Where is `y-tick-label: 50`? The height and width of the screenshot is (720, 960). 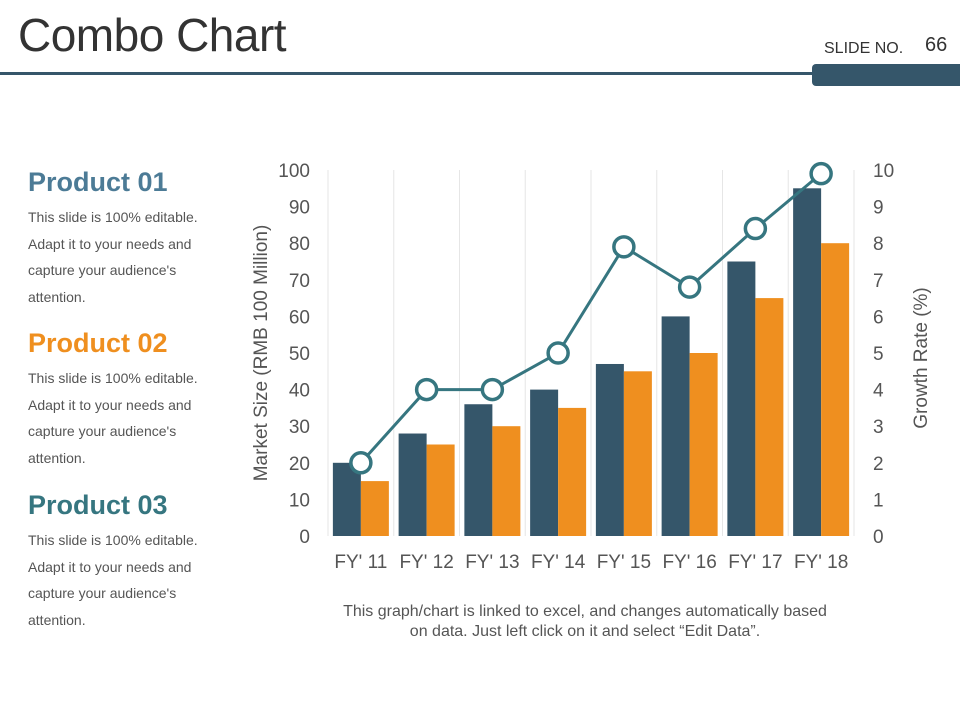 y-tick-label: 50 is located at coordinates (299, 354).